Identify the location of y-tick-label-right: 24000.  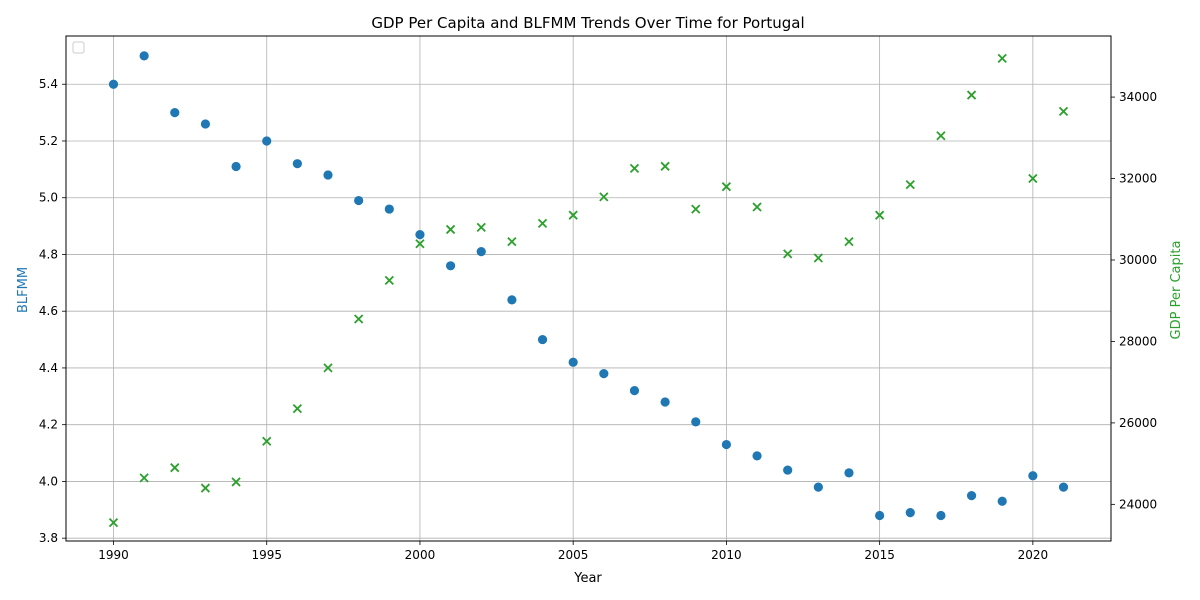
(1138, 504).